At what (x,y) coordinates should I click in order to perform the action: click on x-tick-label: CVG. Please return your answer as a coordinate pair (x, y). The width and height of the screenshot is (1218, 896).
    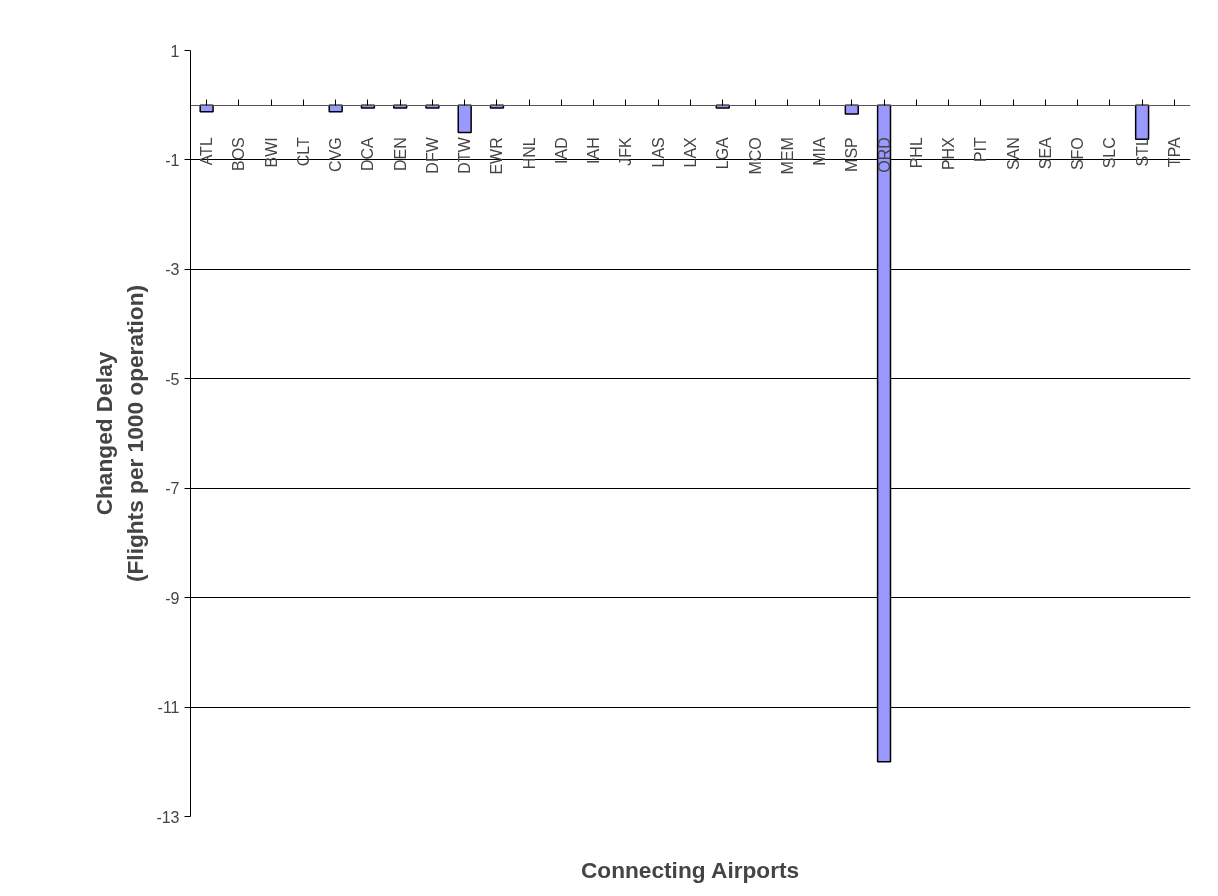
    Looking at the image, I should click on (336, 154).